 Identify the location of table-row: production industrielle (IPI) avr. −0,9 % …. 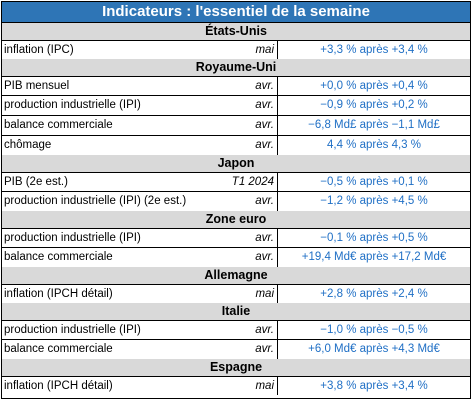
(236, 106).